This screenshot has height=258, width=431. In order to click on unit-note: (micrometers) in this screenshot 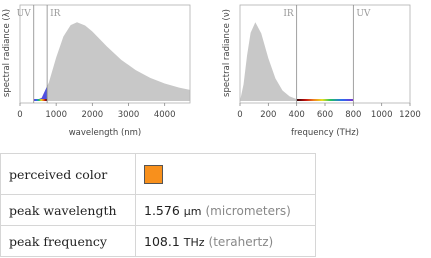, I will do `click(248, 210)`.